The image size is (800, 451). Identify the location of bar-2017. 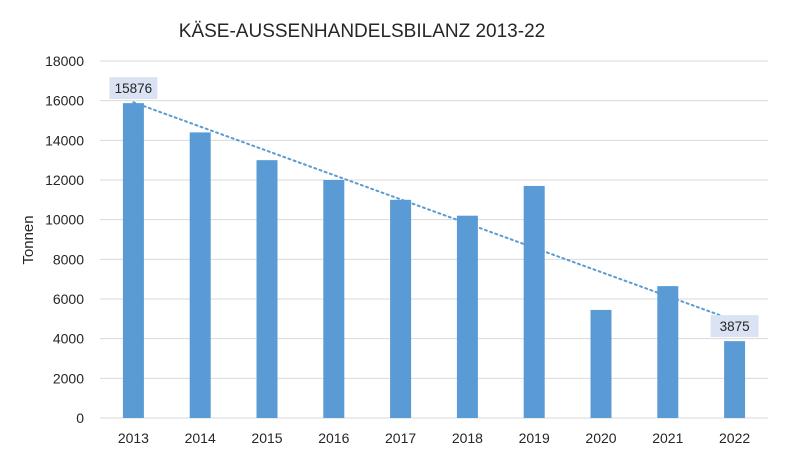
(401, 308).